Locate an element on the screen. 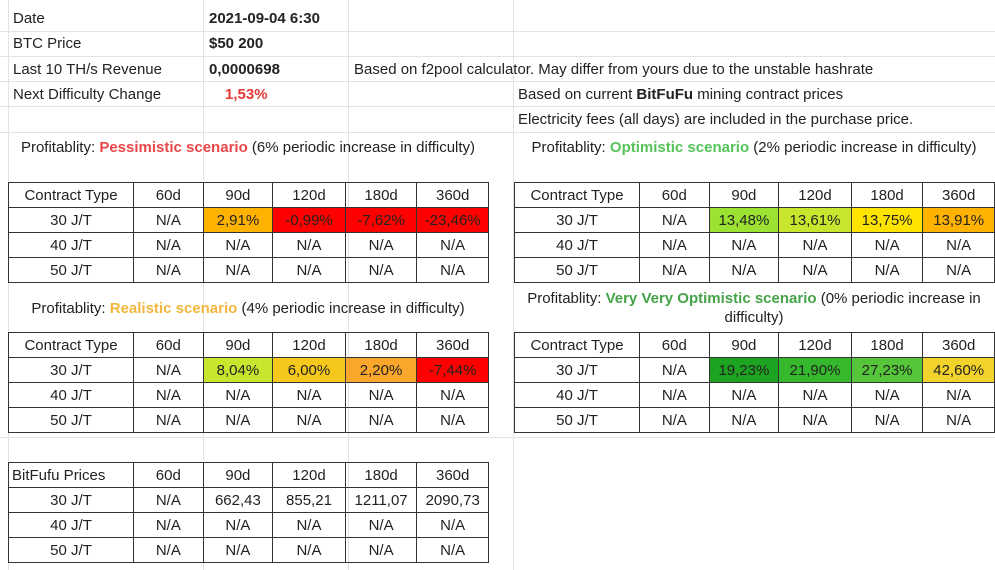  table-cell: 6,00% is located at coordinates (309, 370).